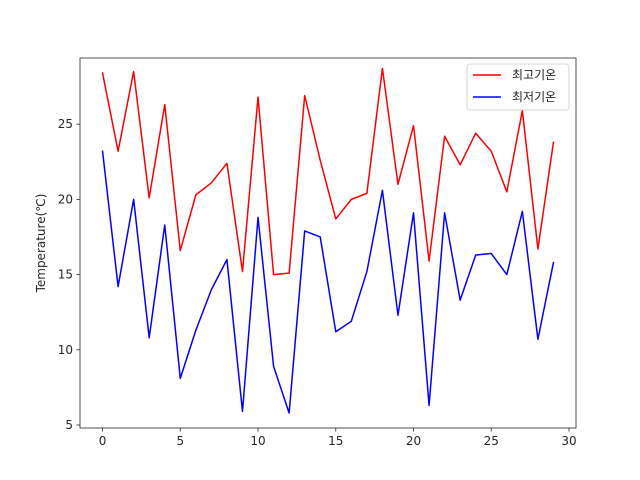  I want to click on y-axis-ticks: 5 10 15 20 25, so click(69, 274).